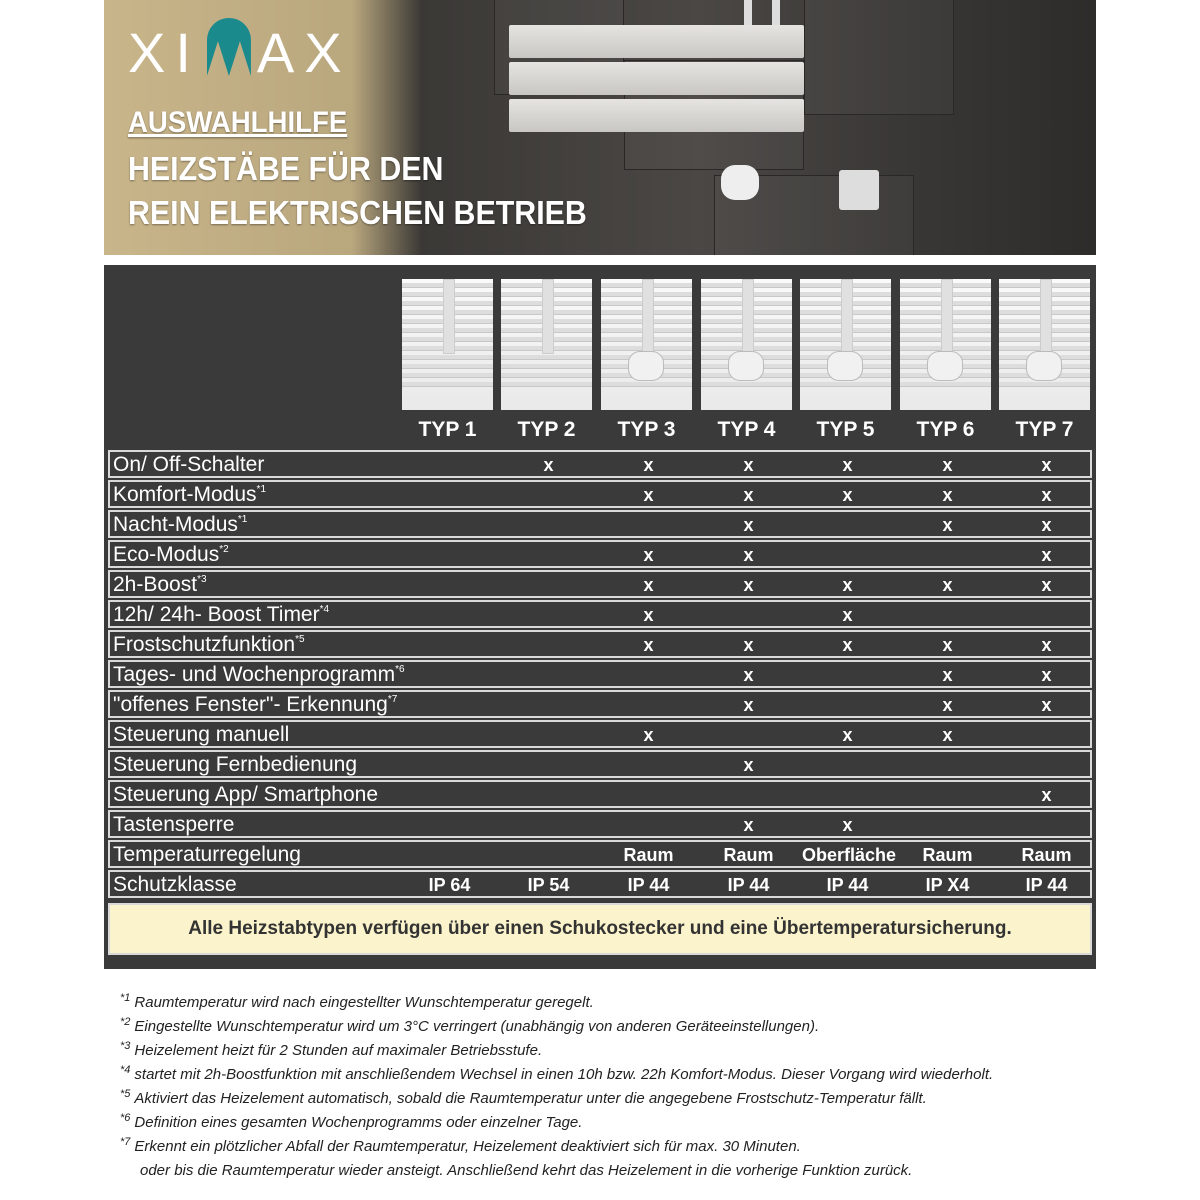  I want to click on table-row: Tages- und Wochenprogramm*6 x x x, so click(600, 674).